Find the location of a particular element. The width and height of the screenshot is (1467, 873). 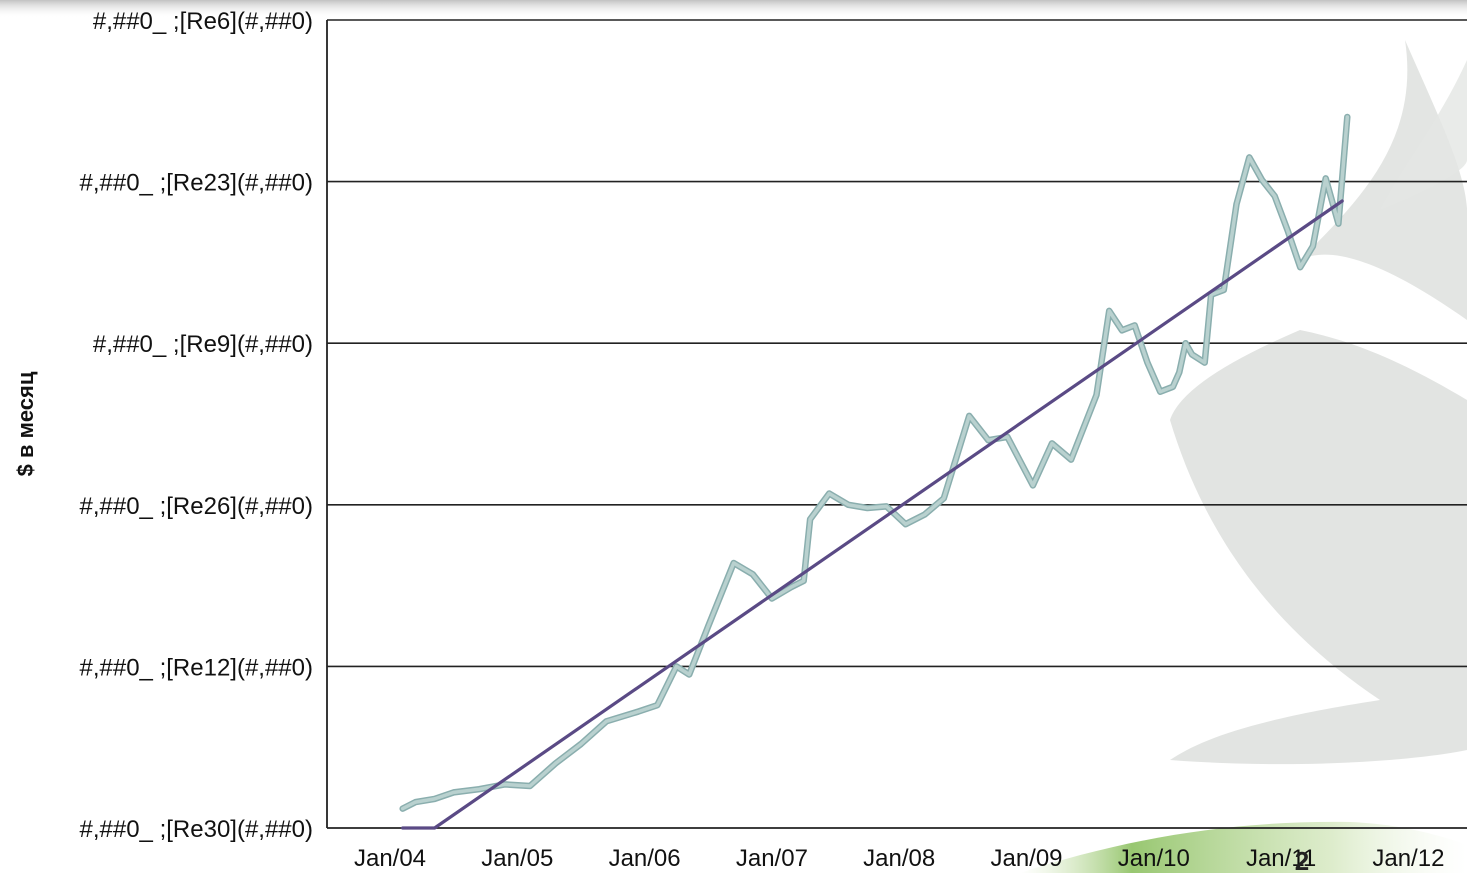

x-tick-label-0: Jan/04 is located at coordinates (390, 858).